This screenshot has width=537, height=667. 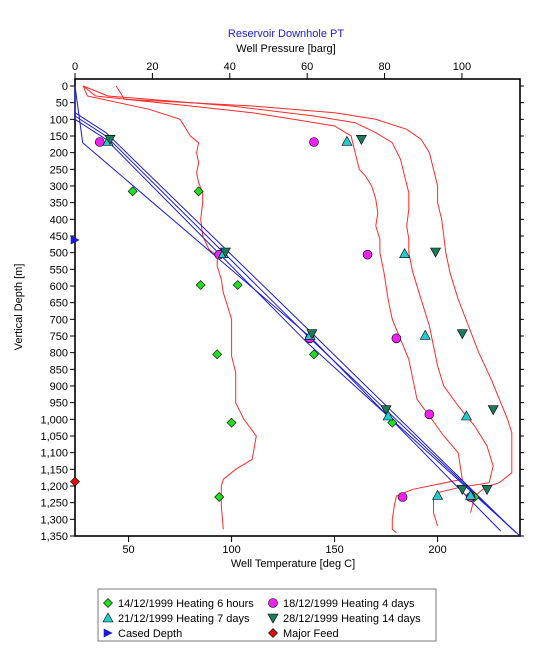 I want to click on legend-label: Major Feed, so click(x=311, y=634).